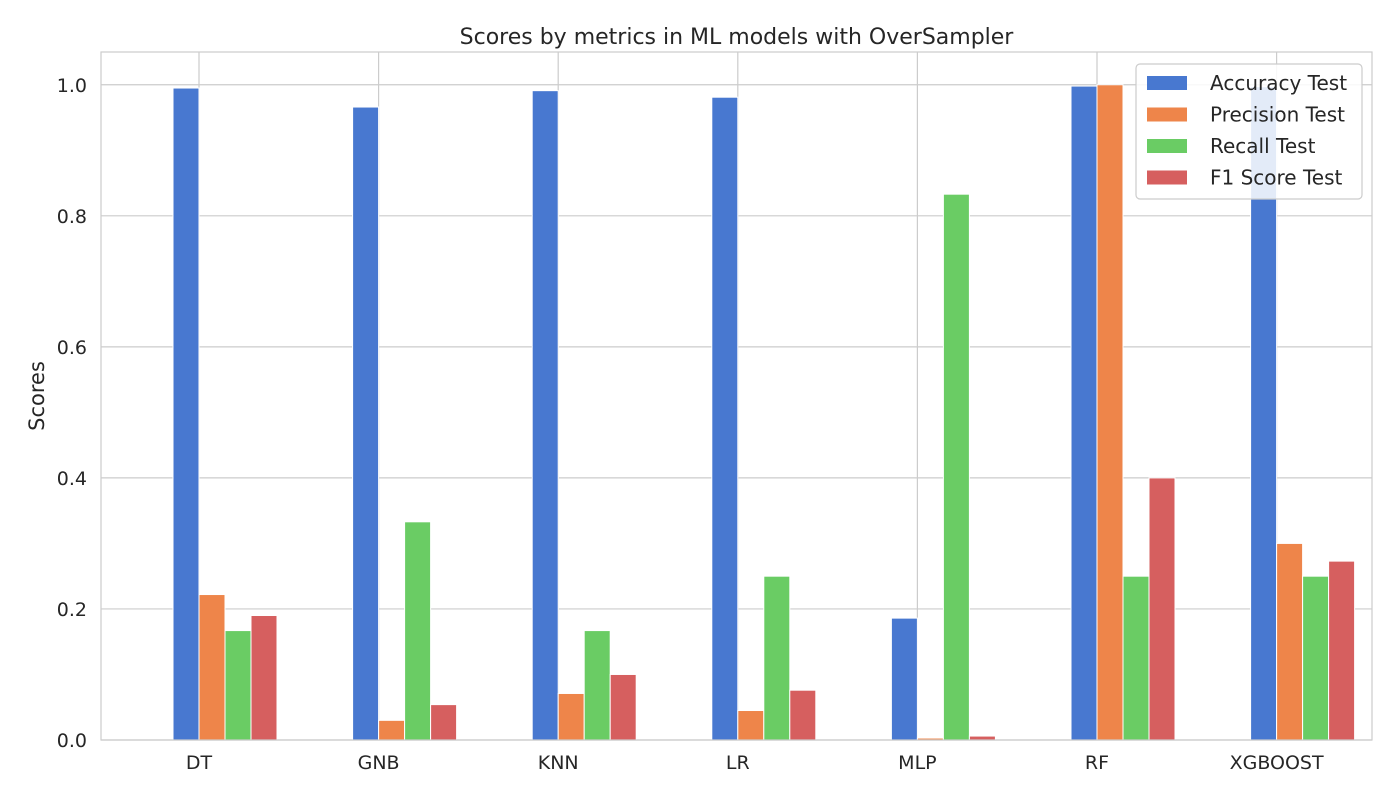  Describe the element at coordinates (72, 413) in the screenshot. I see `y-tick-labels: 0.0 0.2 0.4 0.6 0.8 1.0` at that location.